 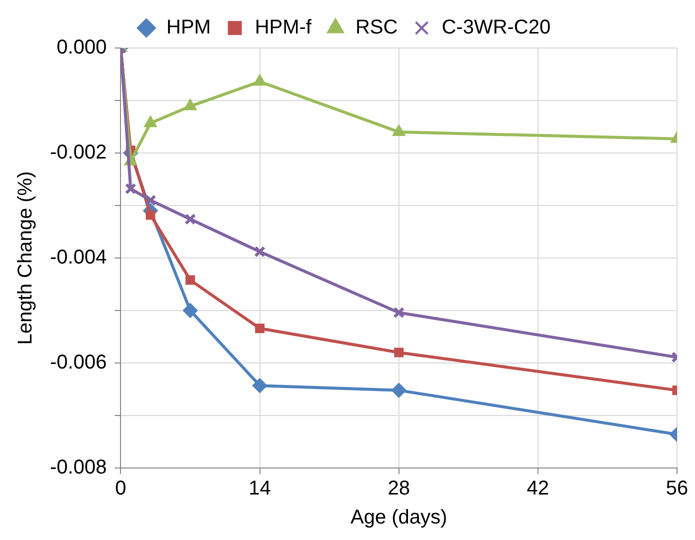 I want to click on y-tick-label: -0.008, so click(x=78, y=467).